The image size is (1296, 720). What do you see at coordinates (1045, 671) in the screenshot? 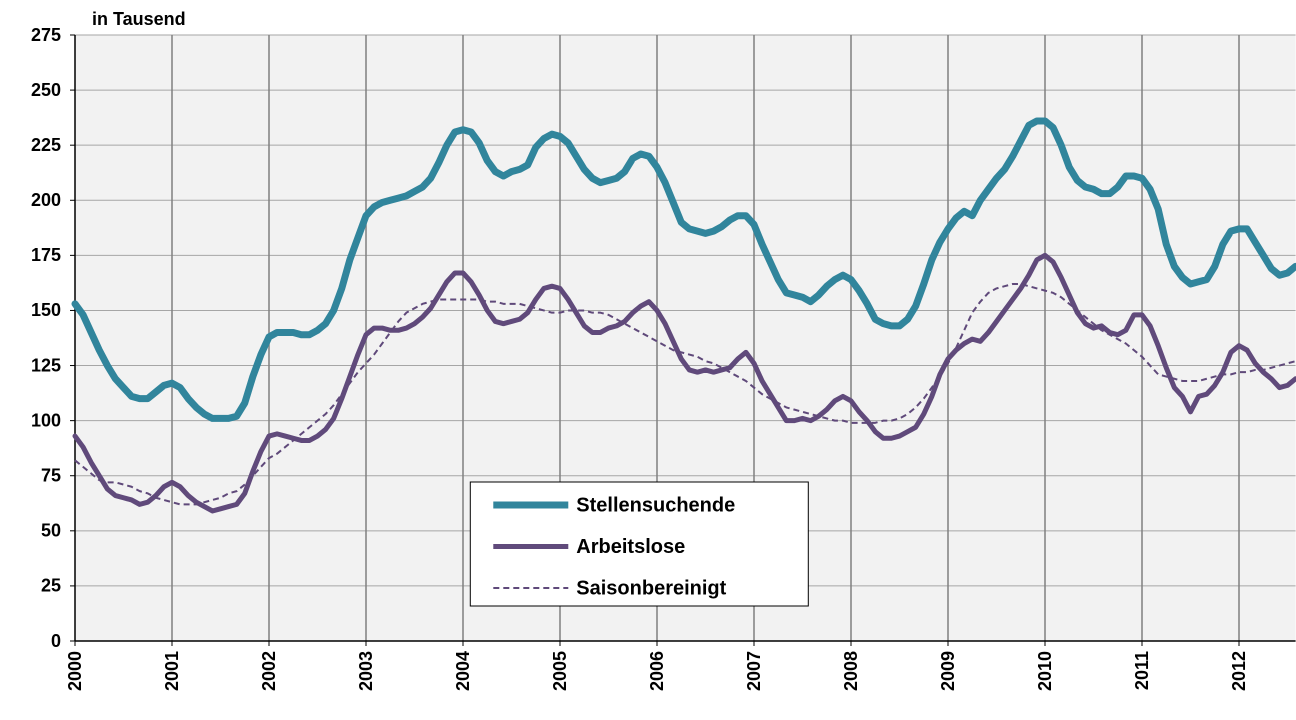
I see `x-tick-label: 2010` at bounding box center [1045, 671].